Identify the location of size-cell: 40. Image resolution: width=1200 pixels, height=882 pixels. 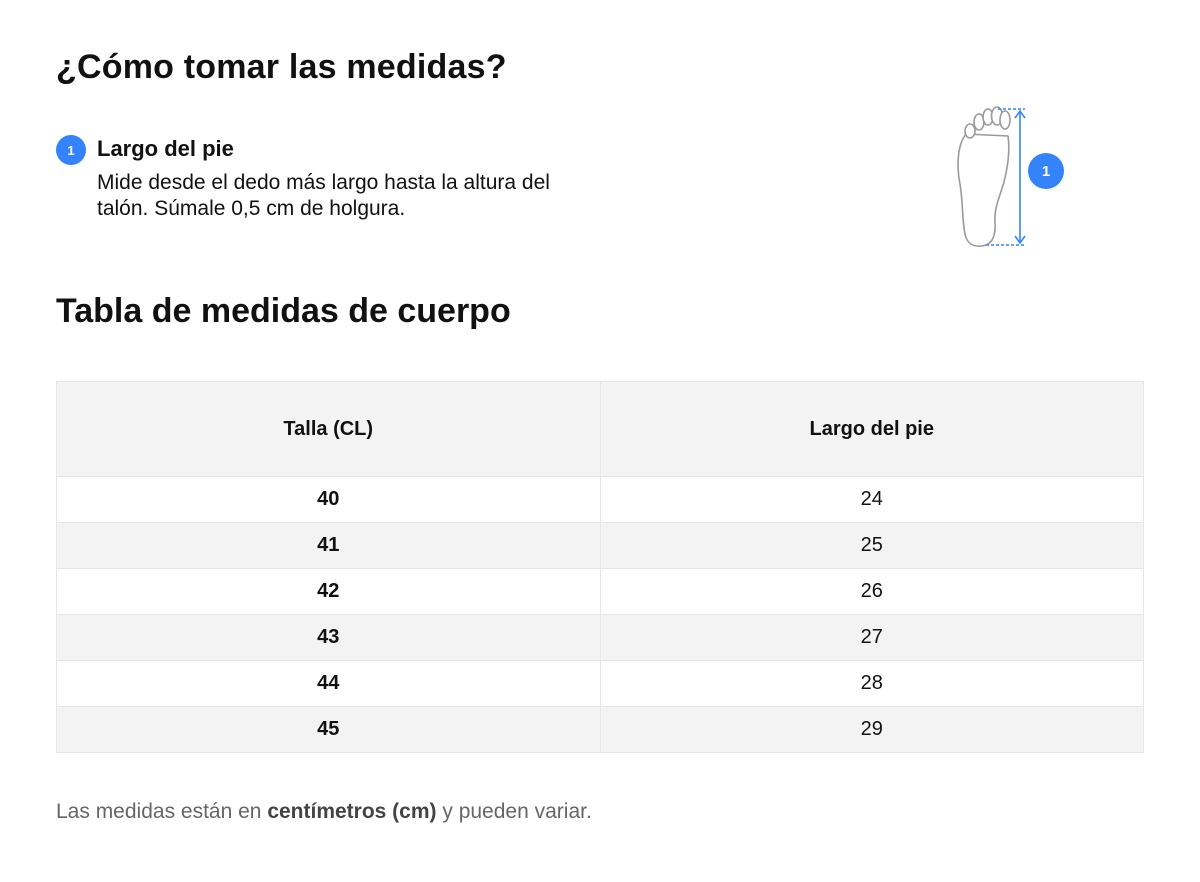
(328, 499).